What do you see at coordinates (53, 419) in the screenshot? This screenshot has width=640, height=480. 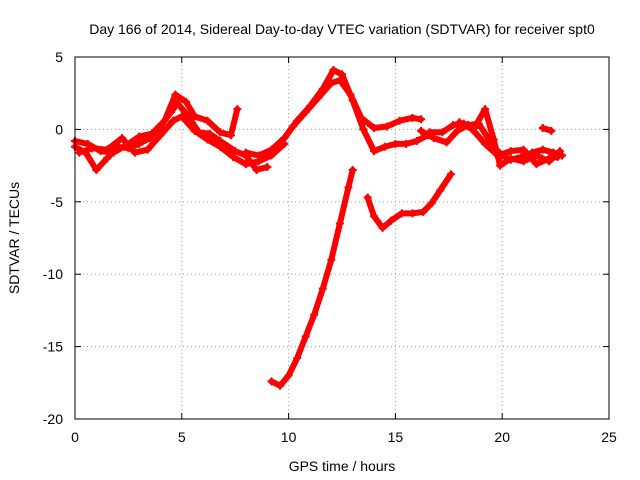 I see `y-tick-label: -20` at bounding box center [53, 419].